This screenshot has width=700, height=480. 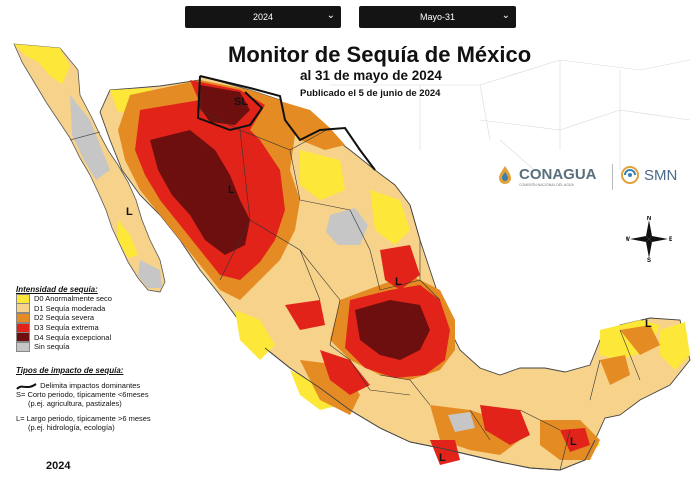 I want to click on date-select-value: Mayo-31, so click(x=437, y=17).